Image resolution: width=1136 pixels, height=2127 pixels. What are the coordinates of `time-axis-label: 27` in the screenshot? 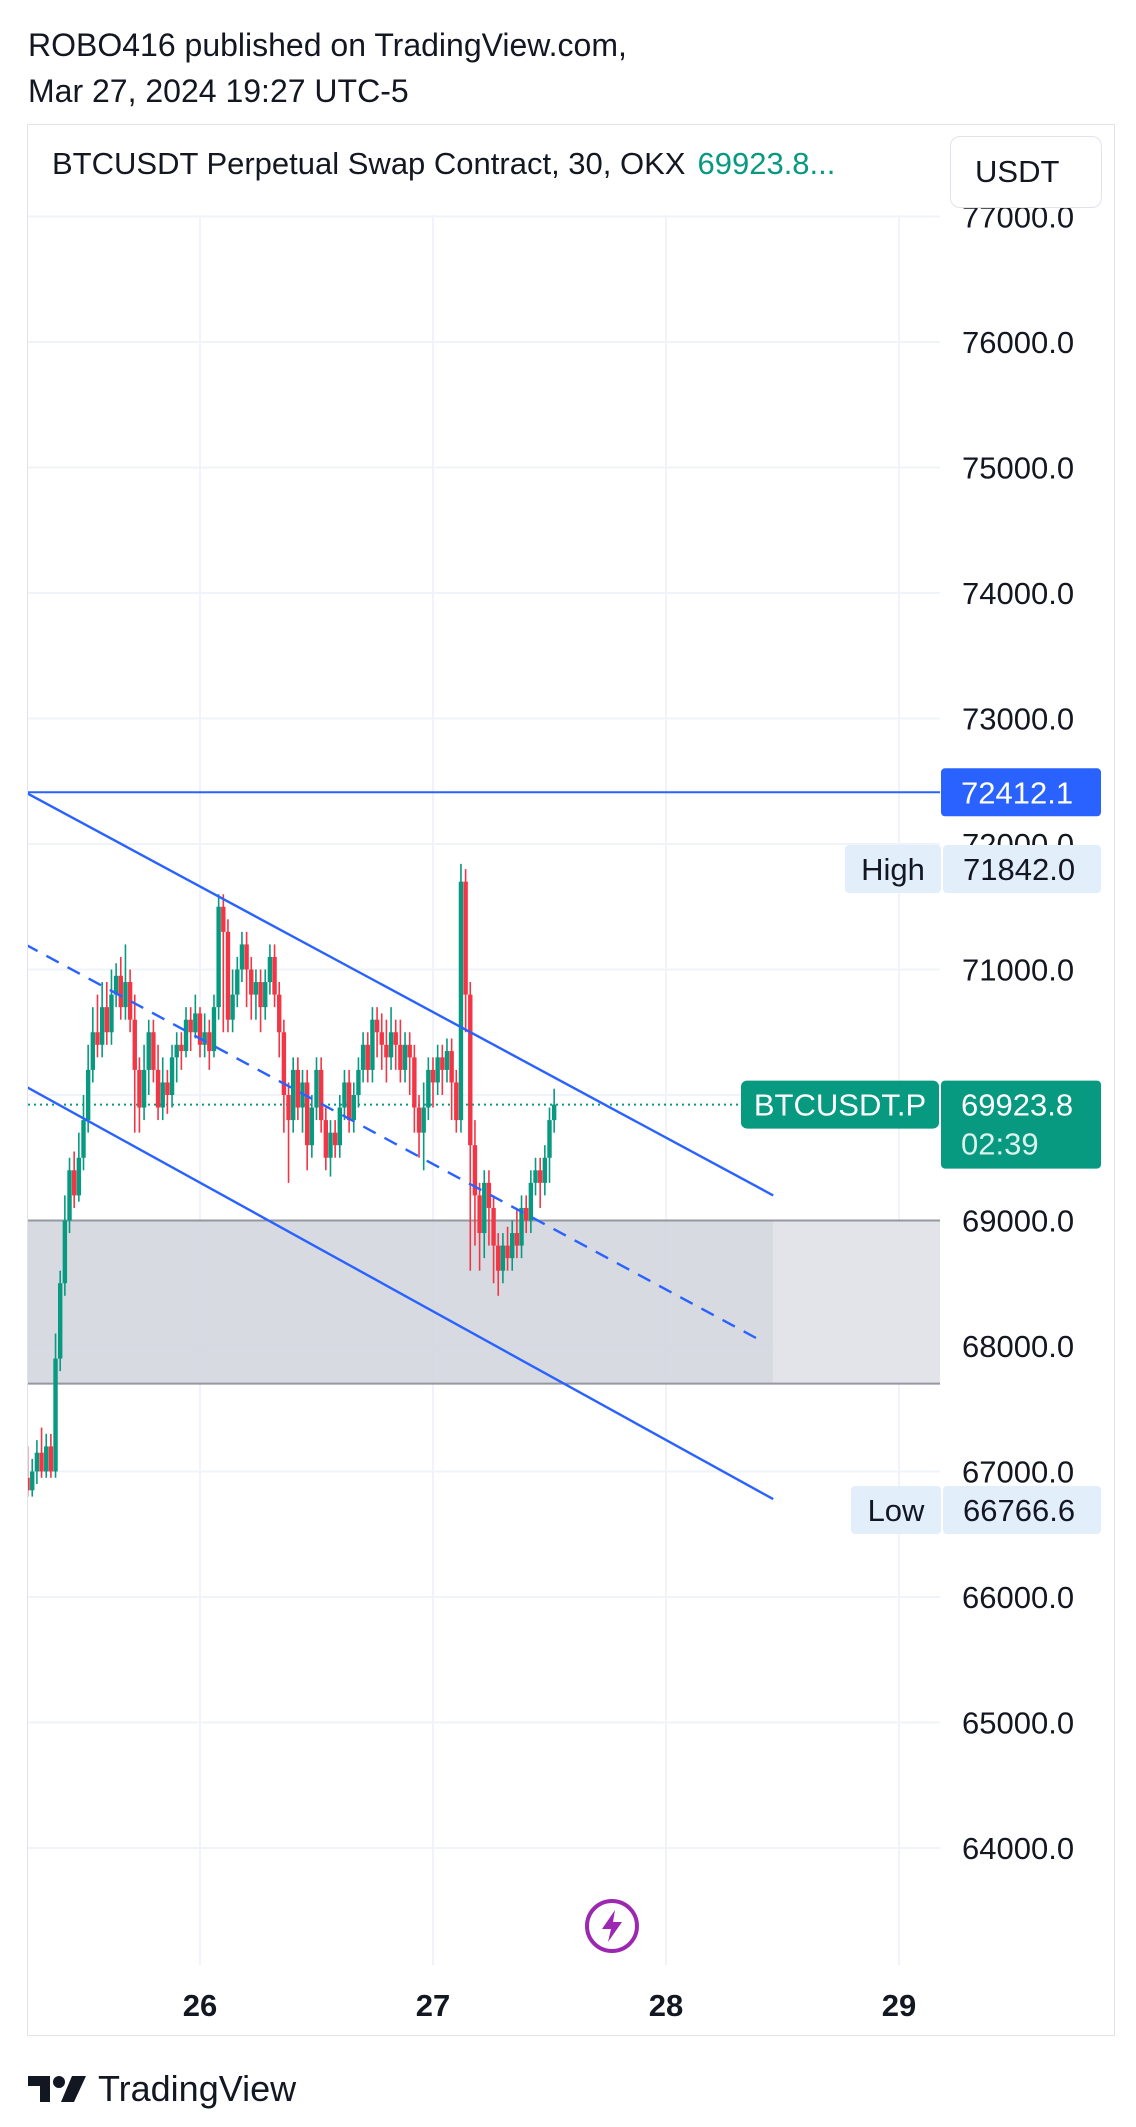 It's located at (433, 2005).